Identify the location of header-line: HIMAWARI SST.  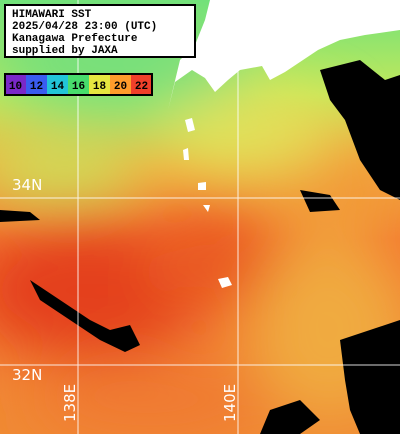
(52, 15).